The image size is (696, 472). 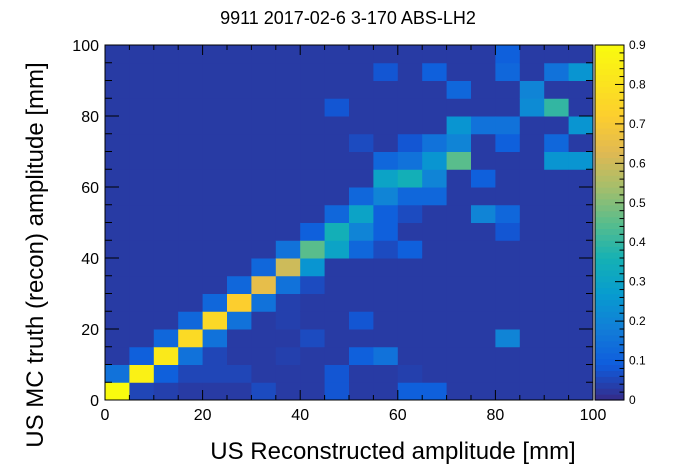 What do you see at coordinates (637, 45) in the screenshot?
I see `colorbar-tick-label: 0.9` at bounding box center [637, 45].